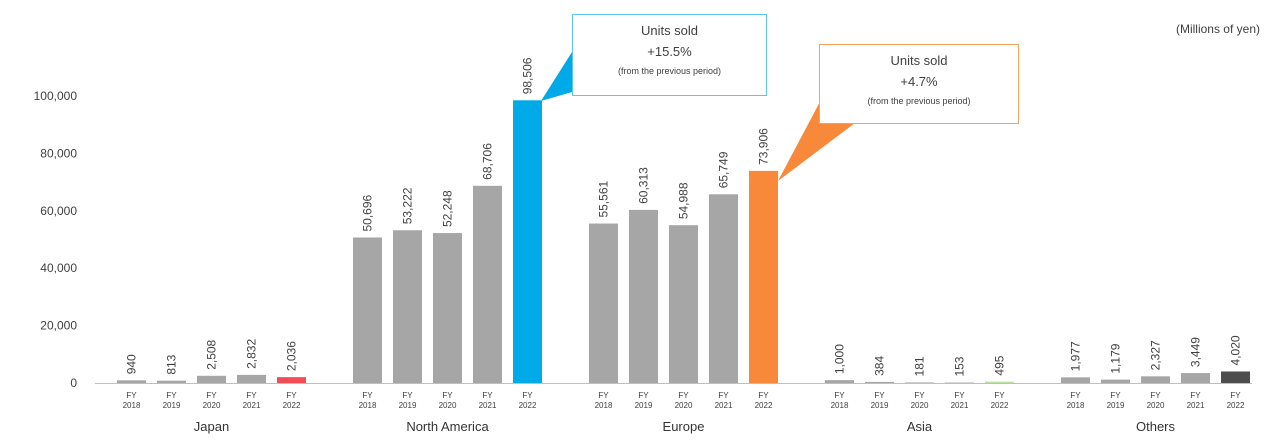 This screenshot has width=1268, height=440. Describe the element at coordinates (292, 356) in the screenshot. I see `bar-value-label: 2,036` at that location.